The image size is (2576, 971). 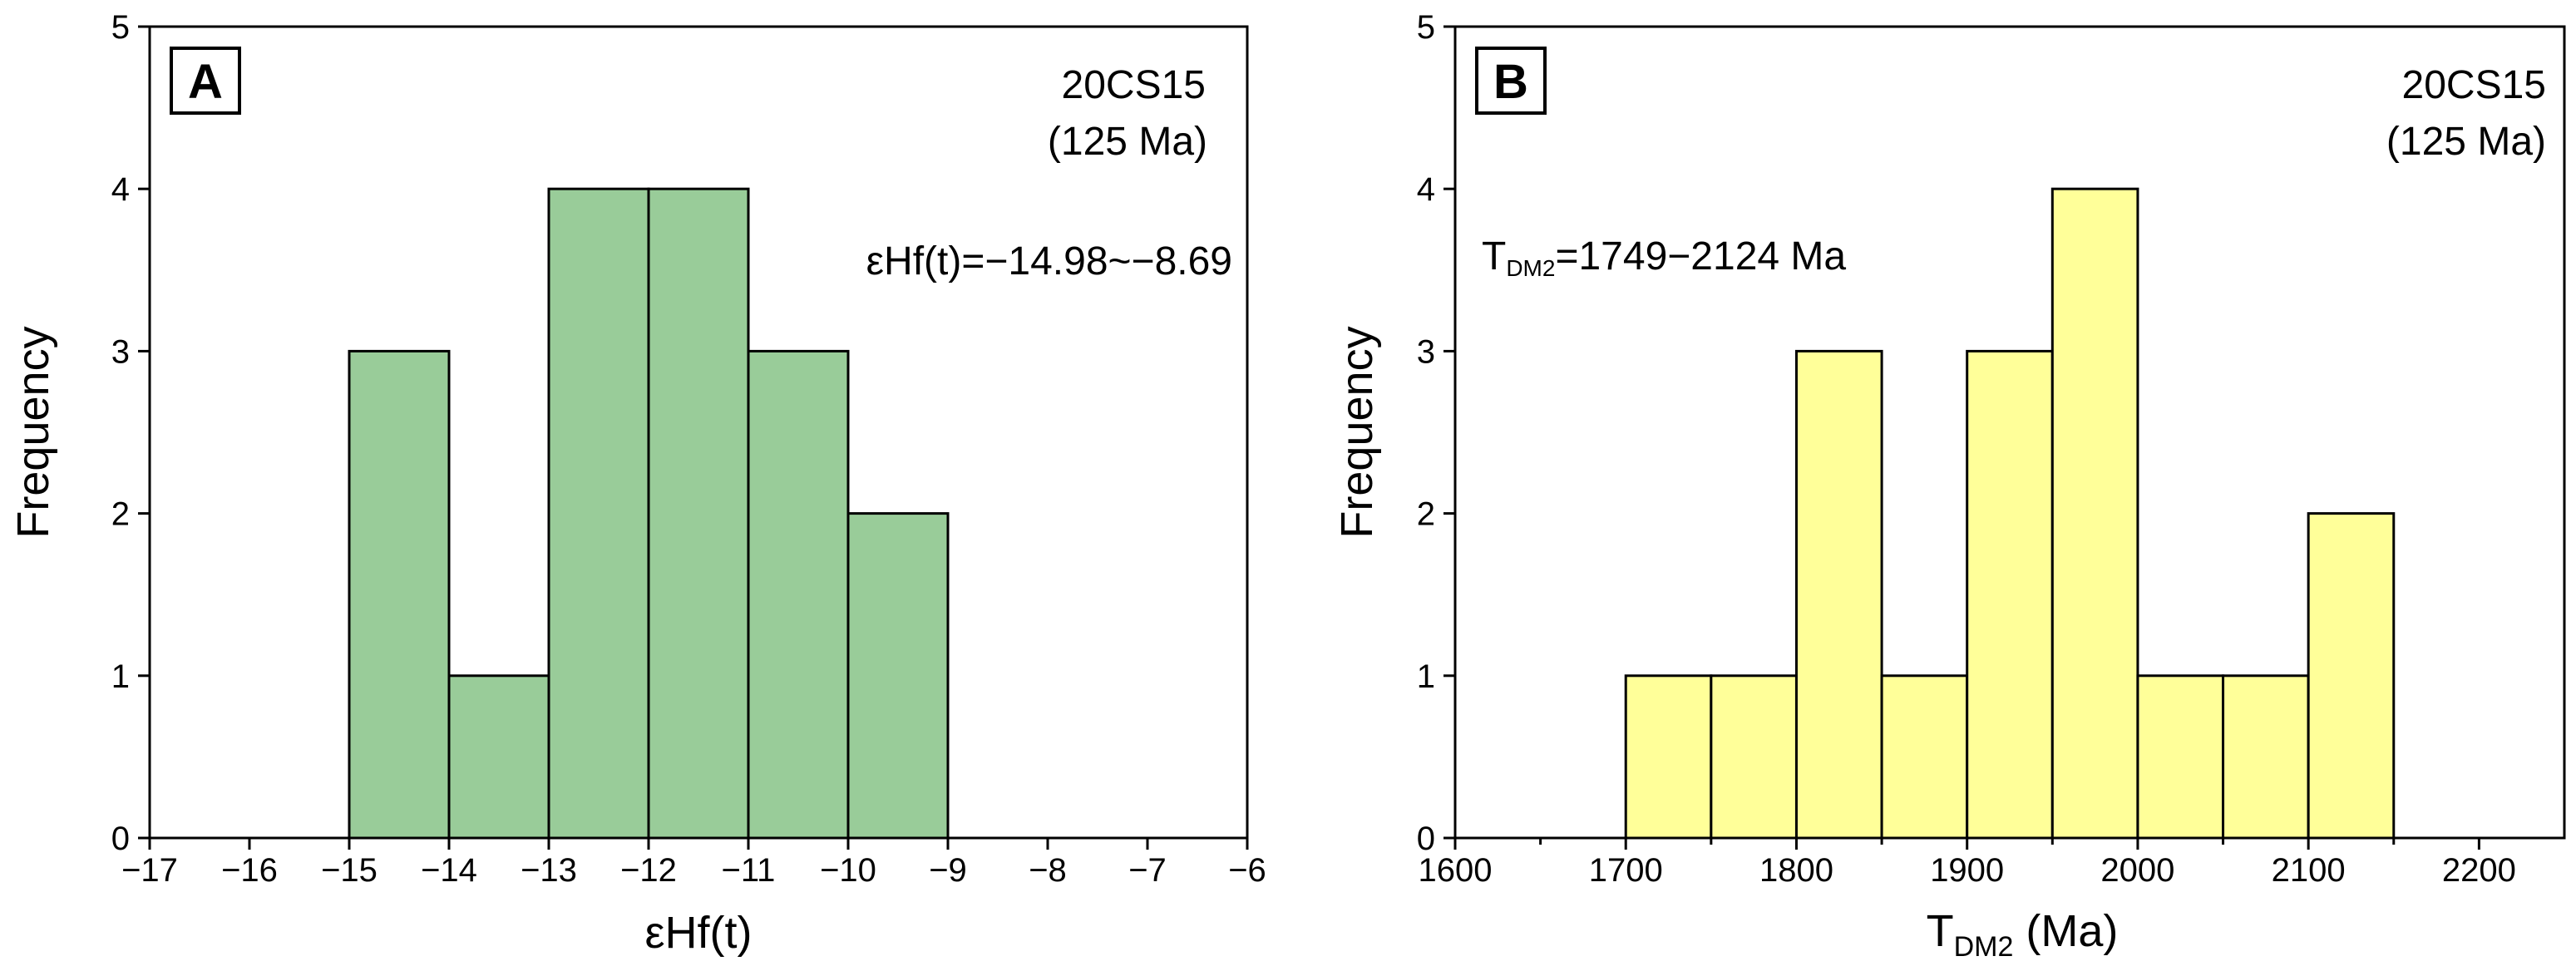 What do you see at coordinates (2065, 931) in the screenshot?
I see `panel-b-x-axis-title-rest: (Ma)` at bounding box center [2065, 931].